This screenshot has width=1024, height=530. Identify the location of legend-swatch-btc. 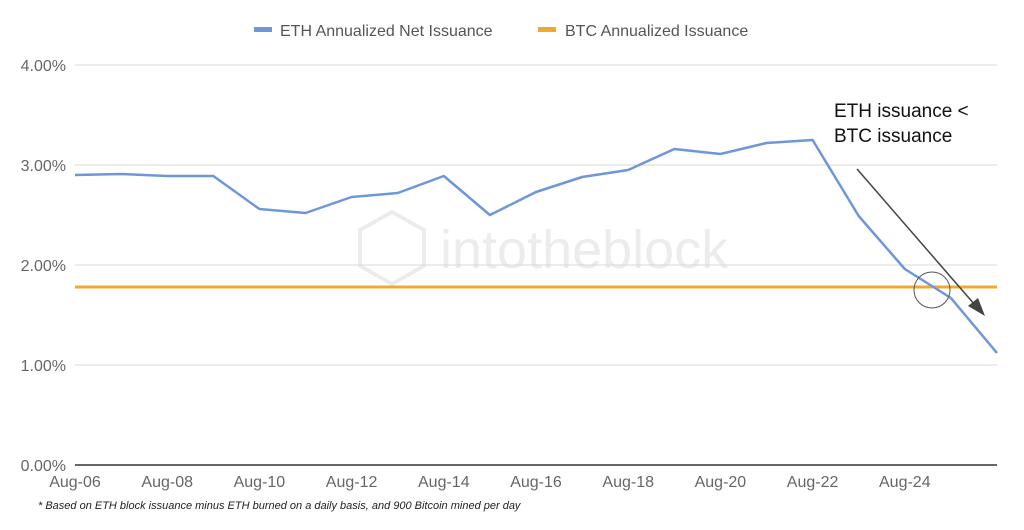
(547, 29).